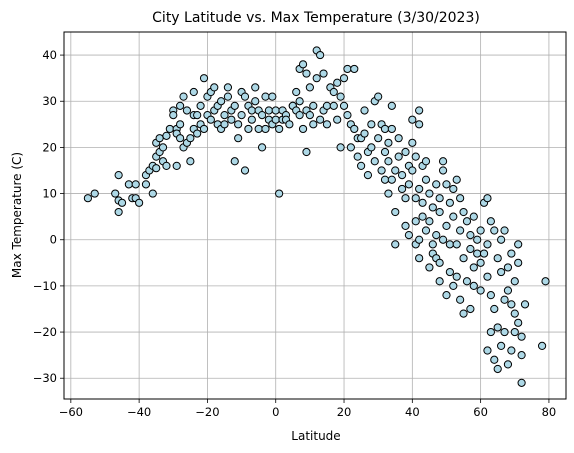 This screenshot has width=574, height=453. What do you see at coordinates (49, 101) in the screenshot?
I see `y-tick-label: 30` at bounding box center [49, 101].